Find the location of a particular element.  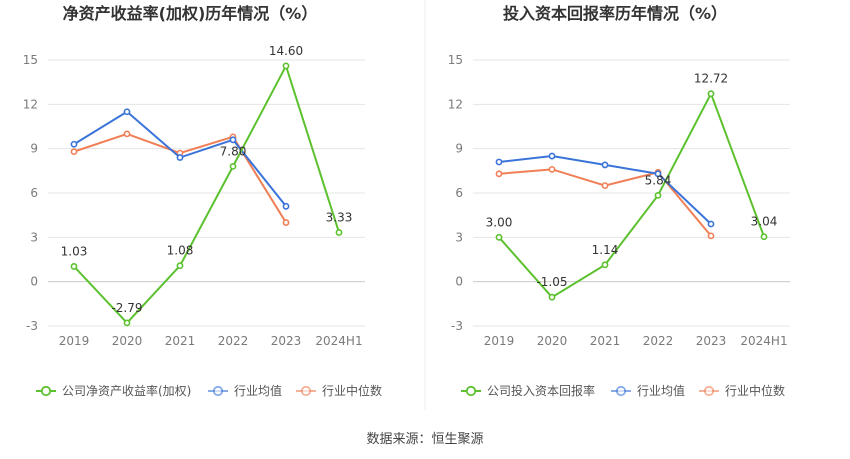

data-label: 3.04 is located at coordinates (764, 222).